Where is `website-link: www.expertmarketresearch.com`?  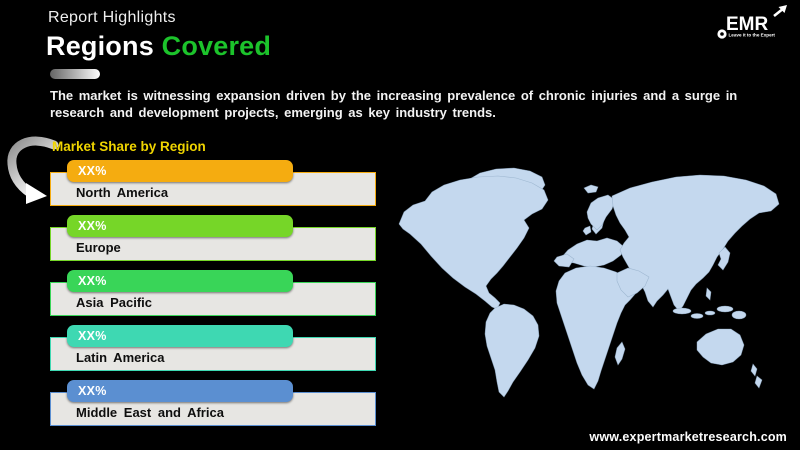
website-link: www.expertmarketresearch.com is located at coordinates (688, 437).